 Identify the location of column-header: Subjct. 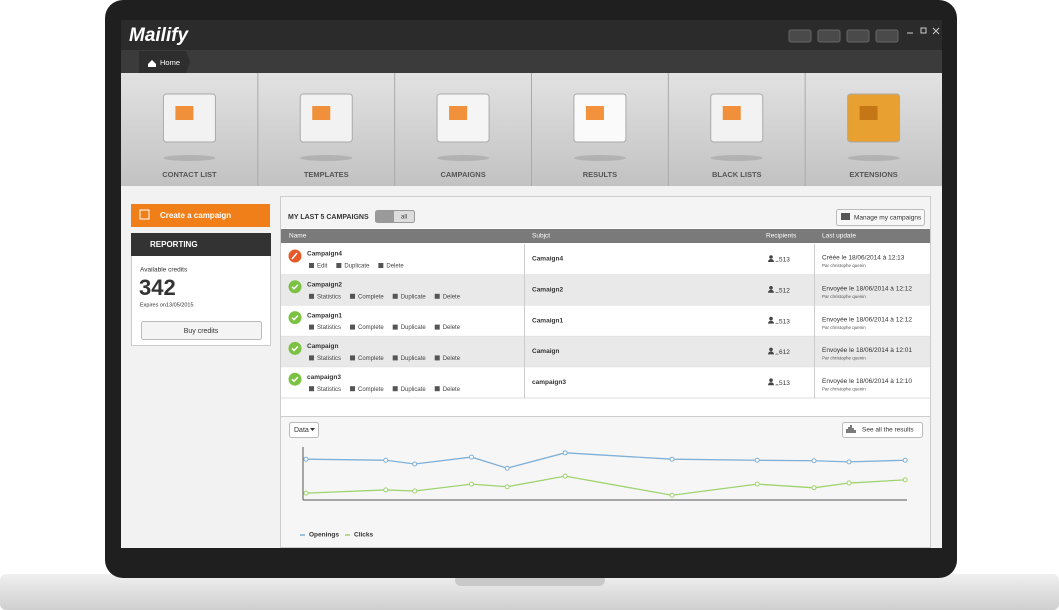
(541, 236).